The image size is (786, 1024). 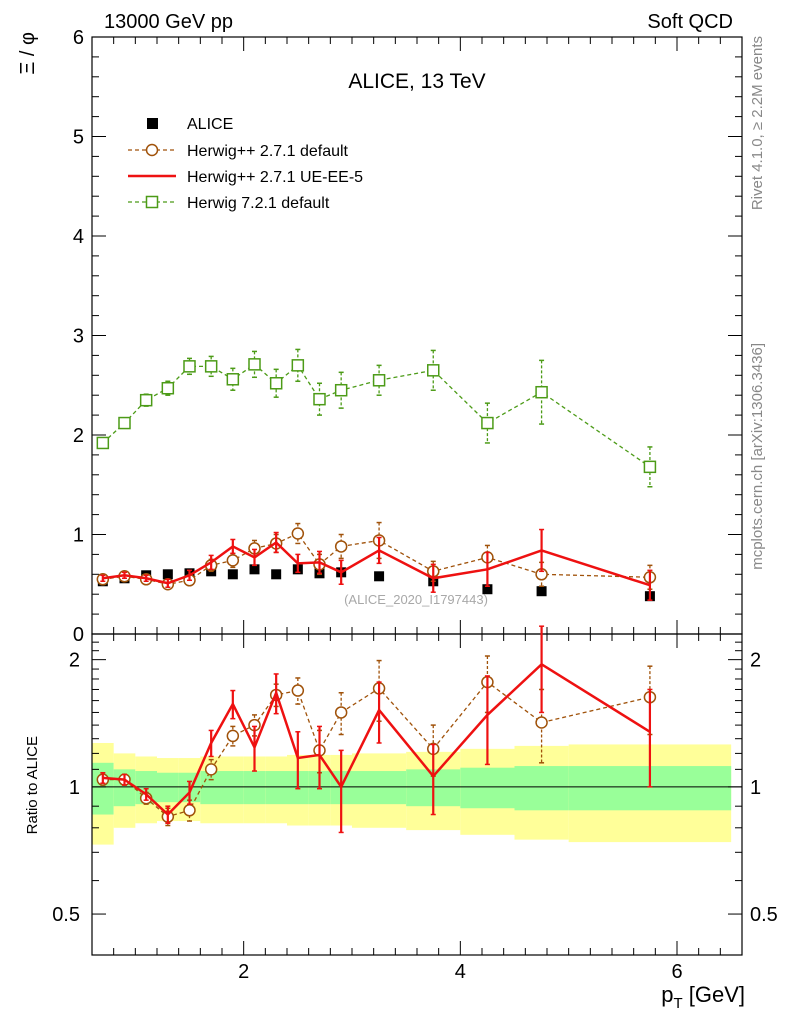 What do you see at coordinates (78, 635) in the screenshot?
I see `y-tick-label: 0` at bounding box center [78, 635].